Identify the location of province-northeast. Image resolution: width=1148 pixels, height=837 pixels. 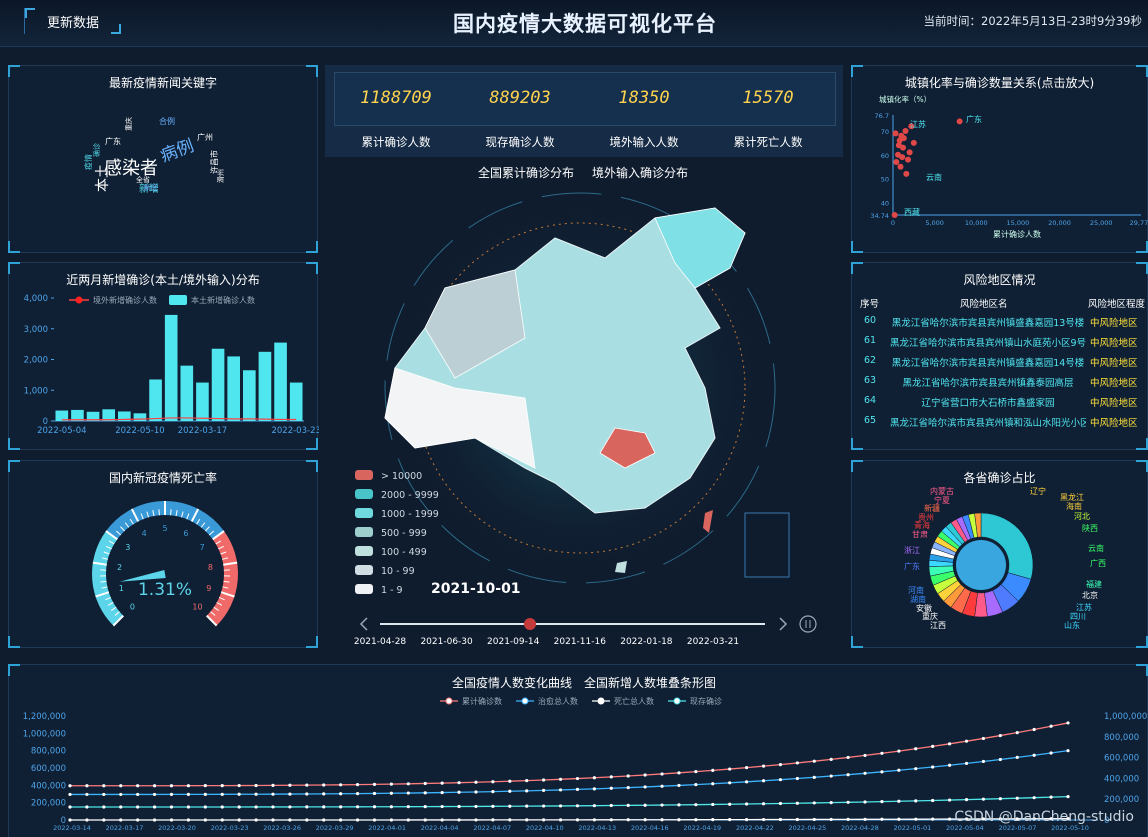
(700, 248).